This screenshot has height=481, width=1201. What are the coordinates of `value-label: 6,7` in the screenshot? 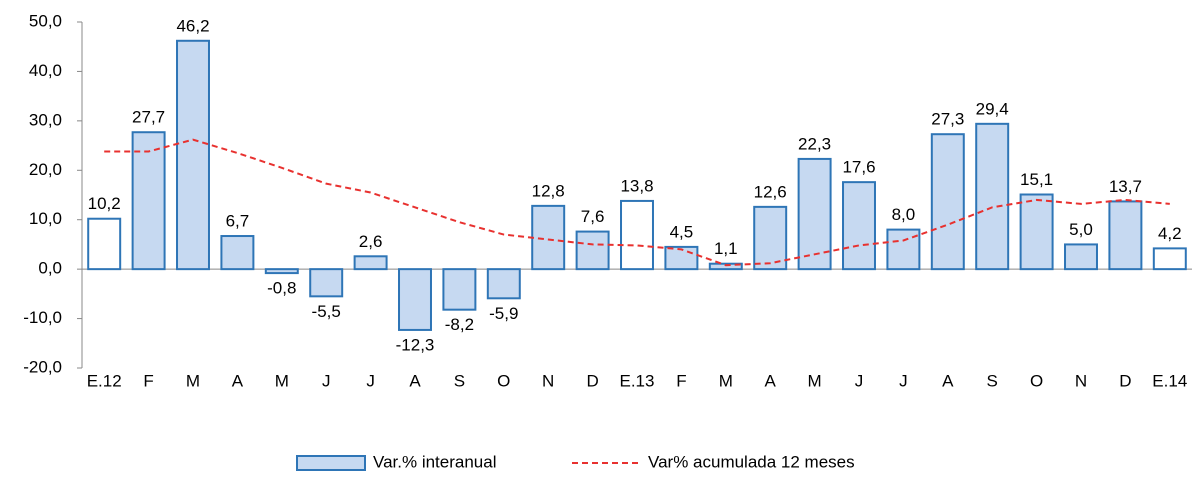 It's located at (238, 221).